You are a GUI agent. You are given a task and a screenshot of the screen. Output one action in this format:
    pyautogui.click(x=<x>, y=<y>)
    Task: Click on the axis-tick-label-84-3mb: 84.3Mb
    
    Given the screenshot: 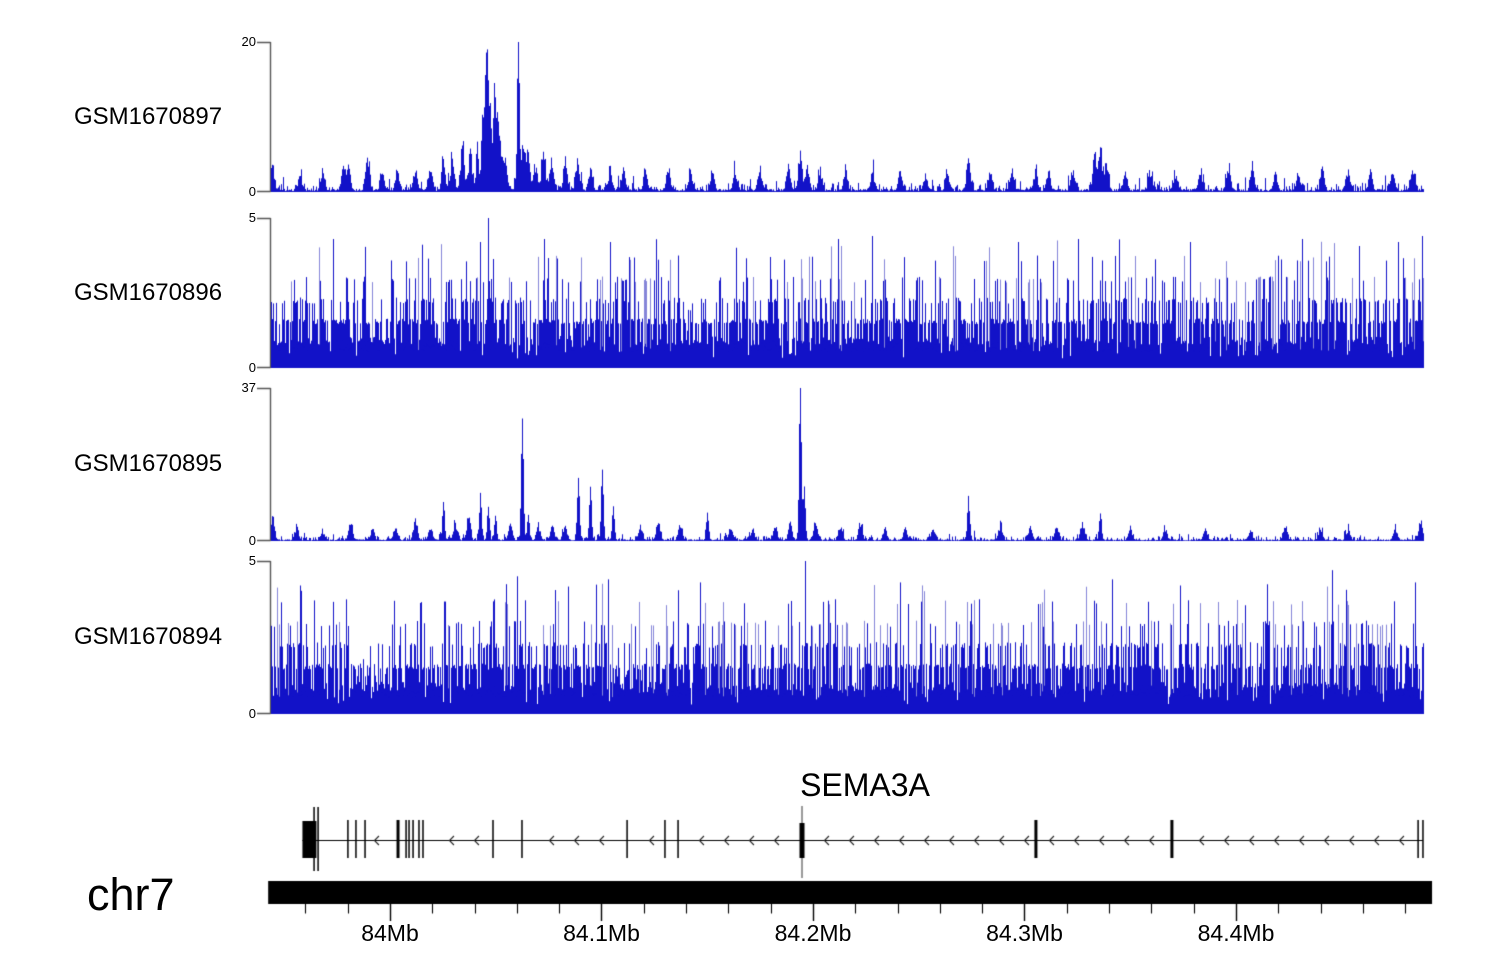 What is the action you would take?
    pyautogui.click(x=1024, y=933)
    